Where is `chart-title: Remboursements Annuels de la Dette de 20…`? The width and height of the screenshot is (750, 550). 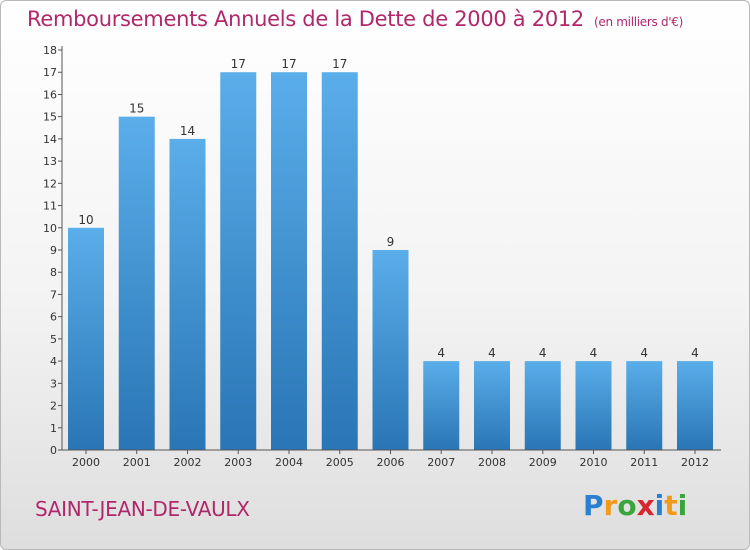 chart-title: Remboursements Annuels de la Dette de 20… is located at coordinates (355, 19).